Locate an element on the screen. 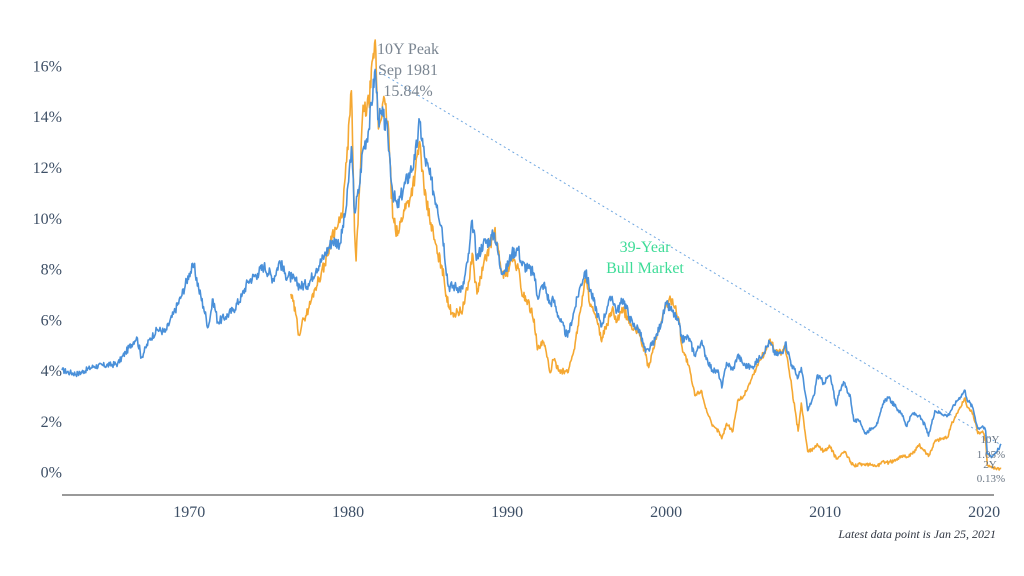  latest-data-footnote: Latest data point is Jan 25, 2021 is located at coordinates (917, 534).